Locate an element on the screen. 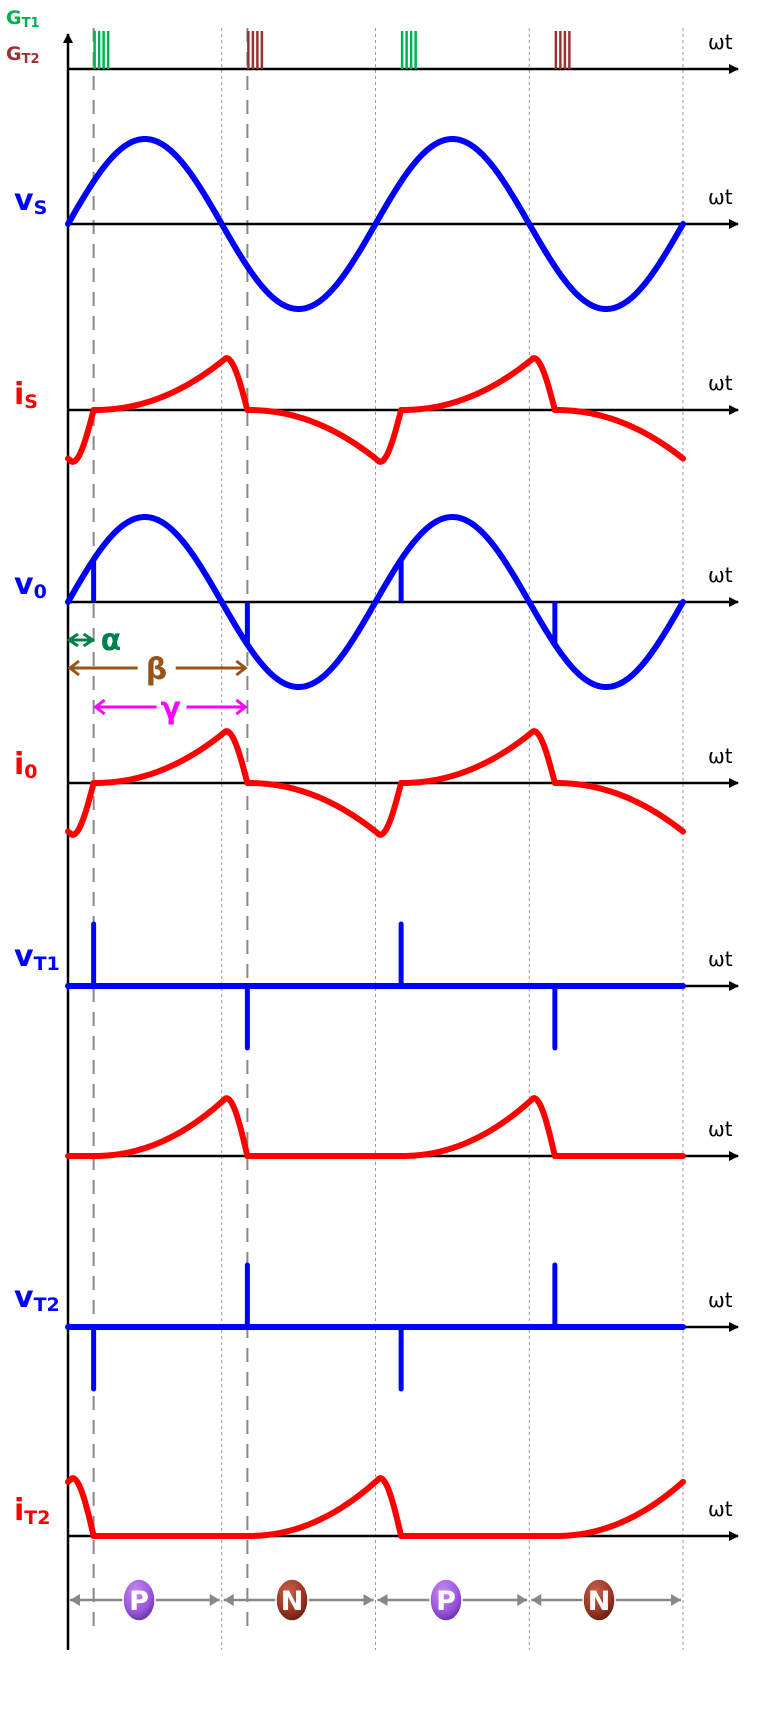 The width and height of the screenshot is (760, 1716). gamma-label: γ is located at coordinates (171, 708).